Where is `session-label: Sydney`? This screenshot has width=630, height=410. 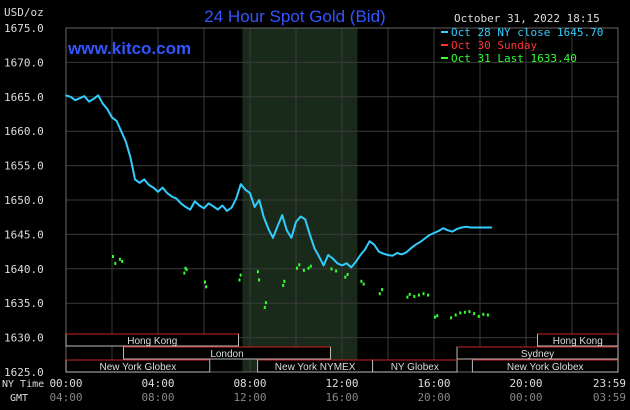 session-label: Sydney is located at coordinates (537, 354).